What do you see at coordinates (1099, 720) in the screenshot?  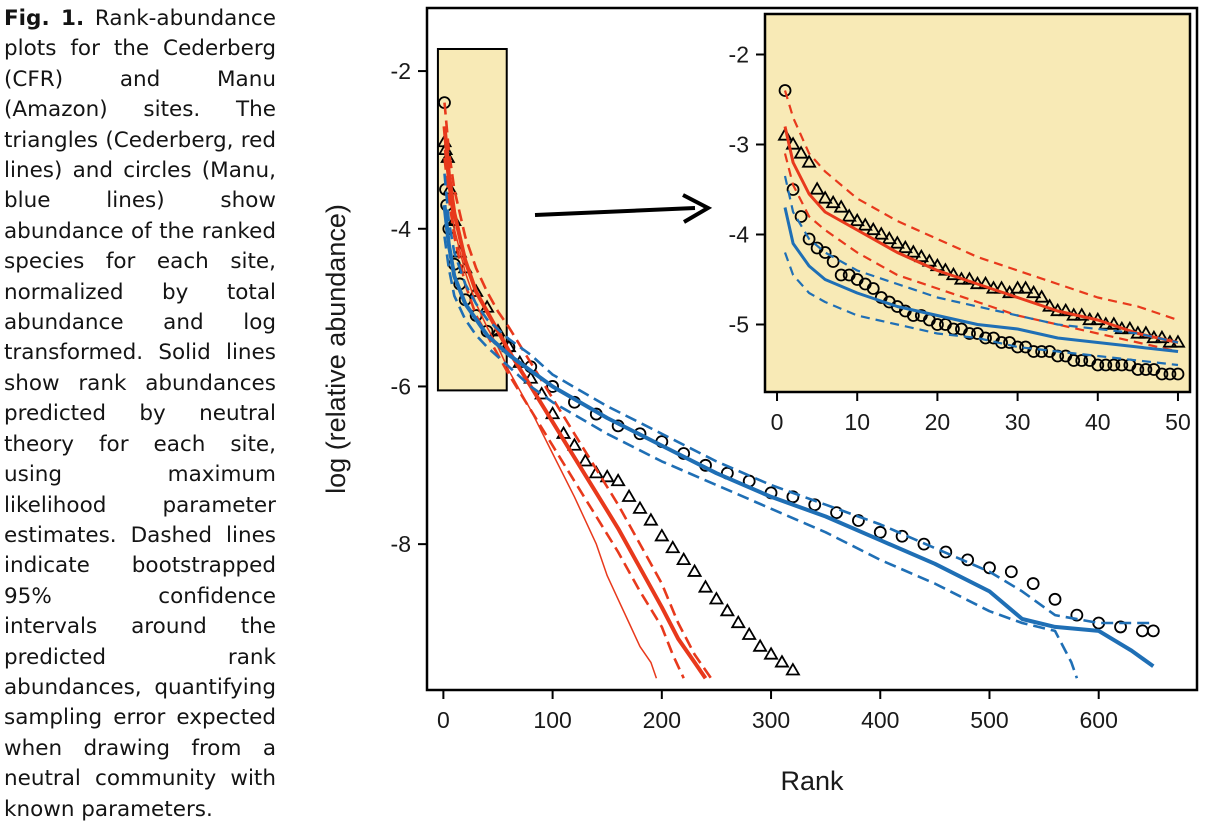 I see `main-xtick-label-600: 600` at bounding box center [1099, 720].